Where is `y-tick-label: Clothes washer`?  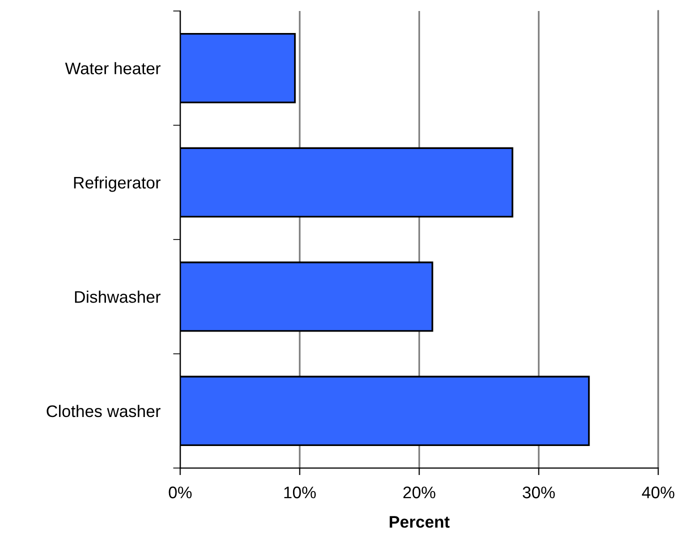 y-tick-label: Clothes washer is located at coordinates (103, 411).